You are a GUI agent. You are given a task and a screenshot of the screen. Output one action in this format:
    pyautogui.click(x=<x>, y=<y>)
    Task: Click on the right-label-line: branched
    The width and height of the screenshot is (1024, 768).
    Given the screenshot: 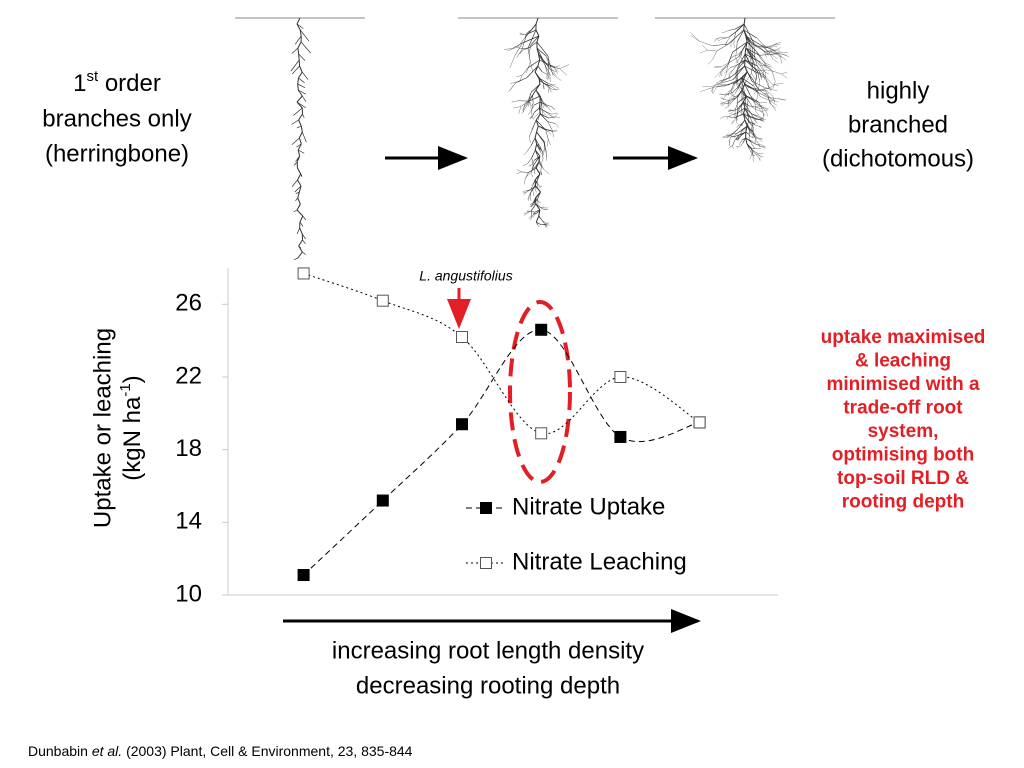 What is the action you would take?
    pyautogui.click(x=898, y=124)
    